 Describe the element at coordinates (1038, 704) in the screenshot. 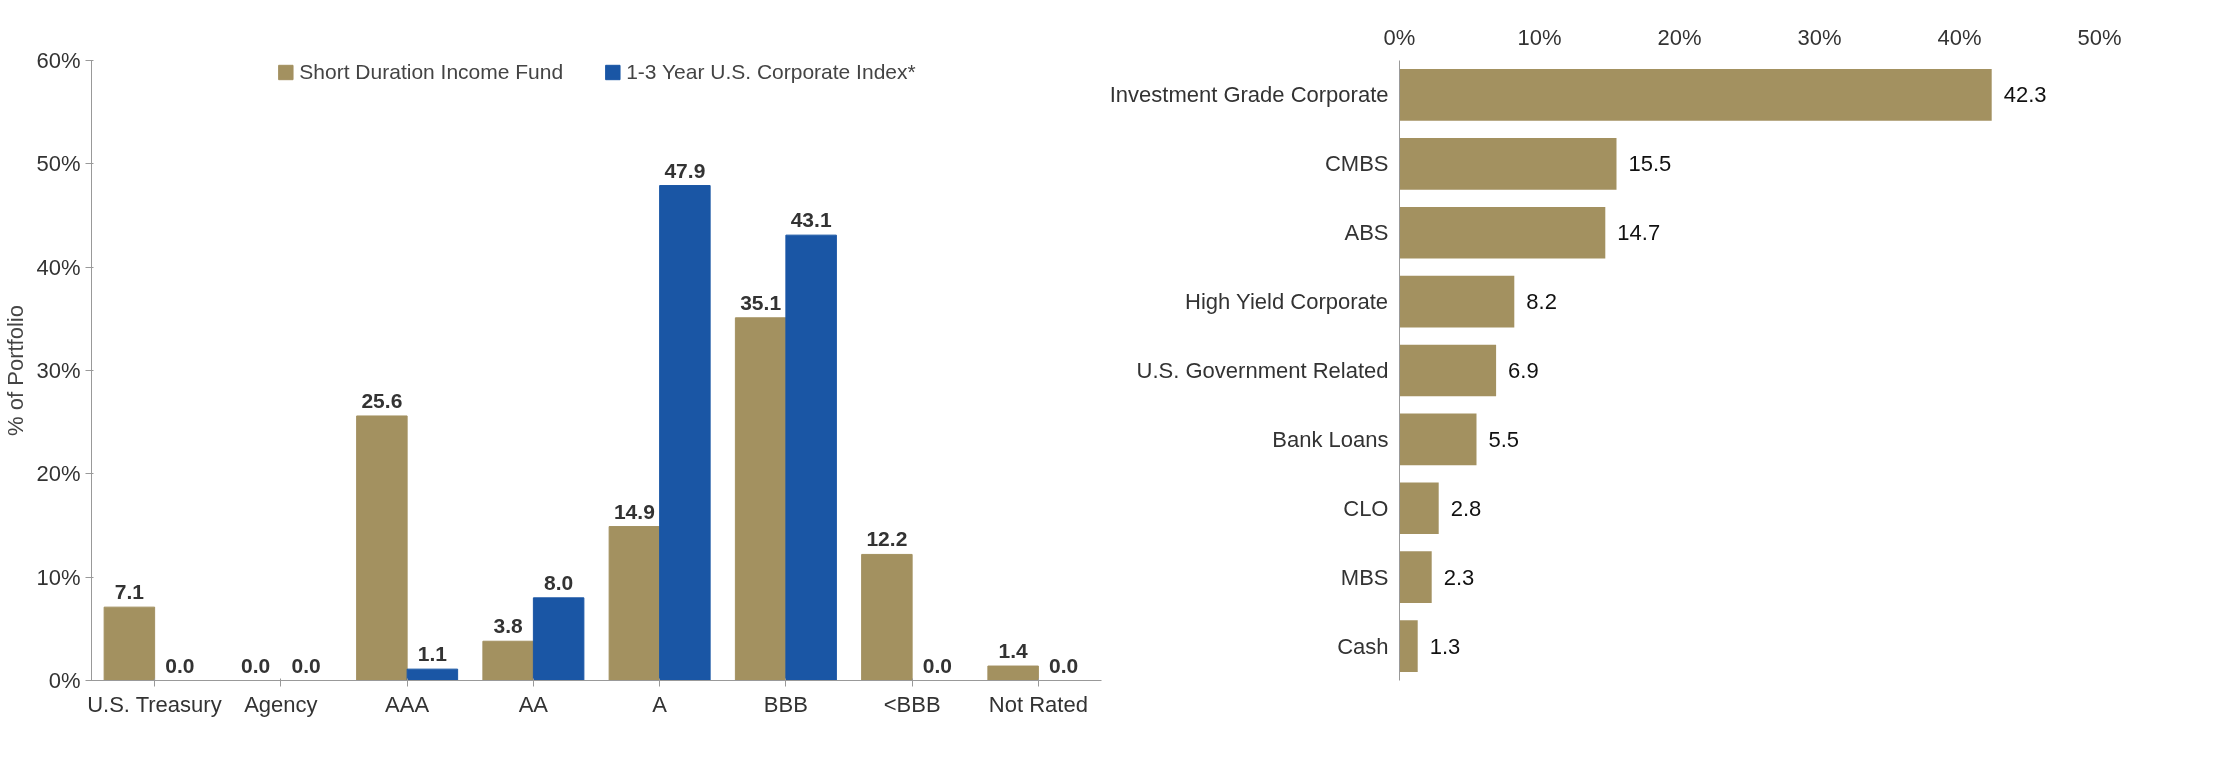

I see `x-tick-label: Not Rated` at that location.